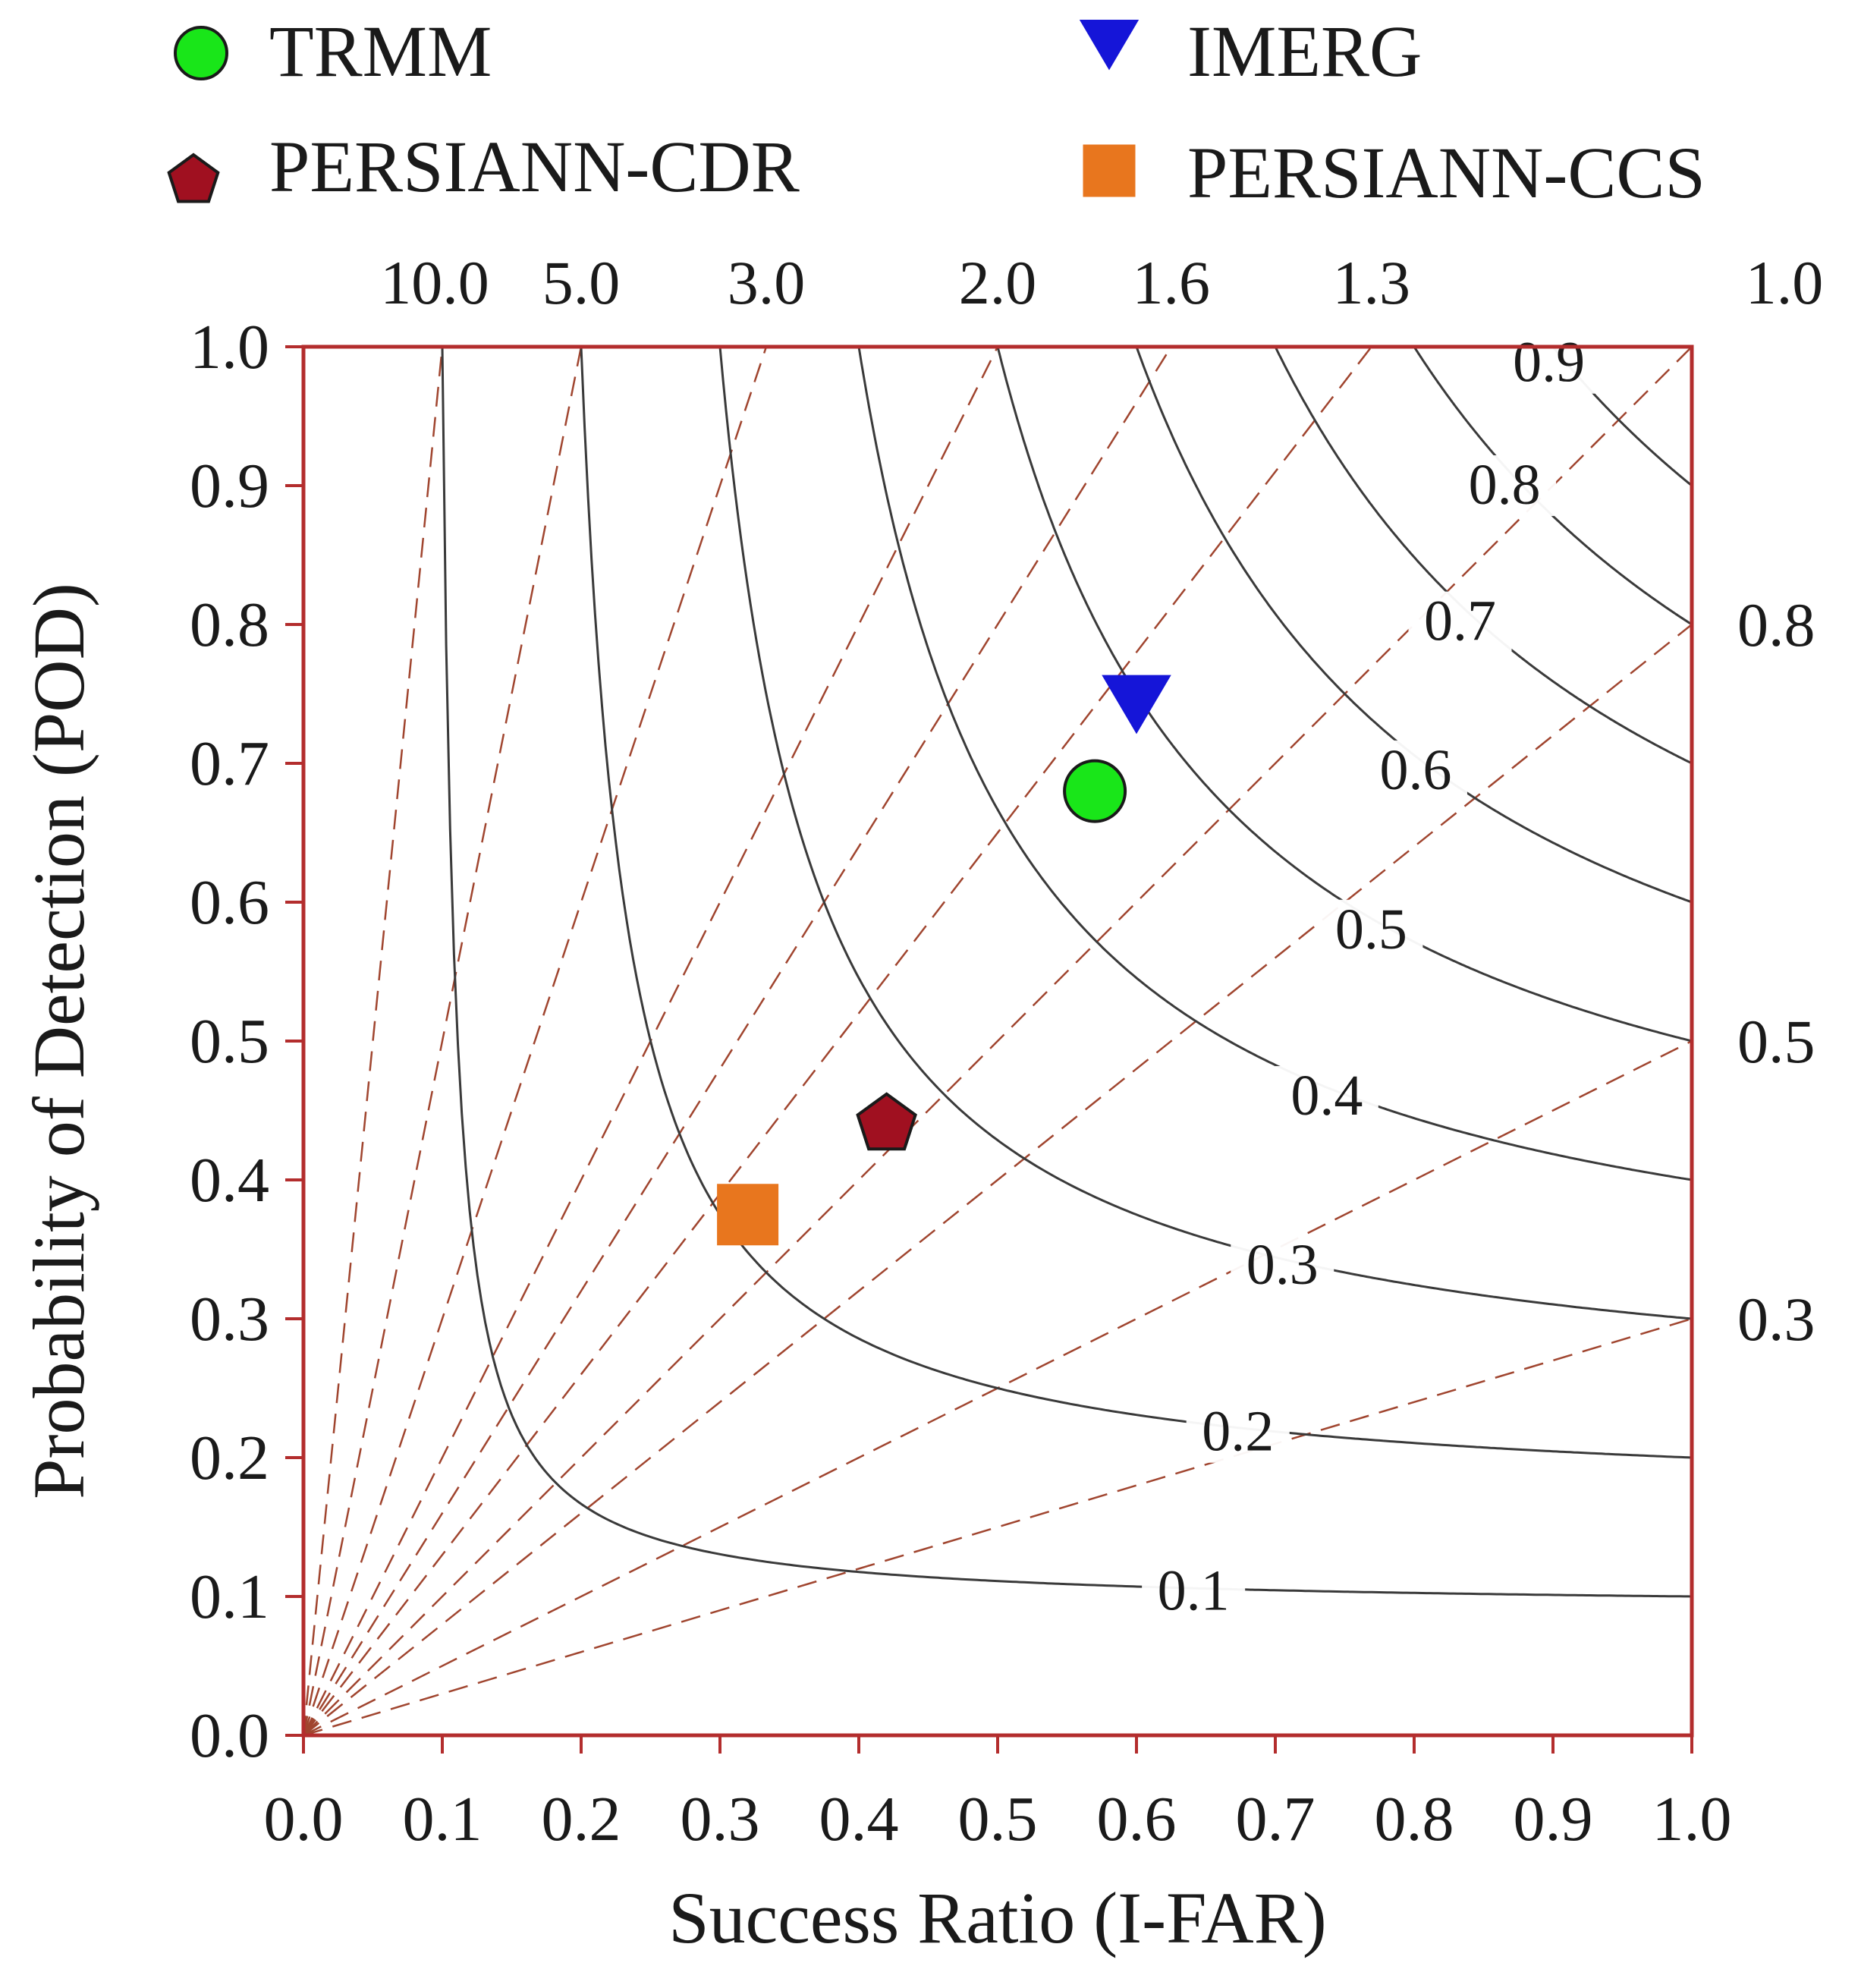  Describe the element at coordinates (997, 1917) in the screenshot. I see `x-axis-title: Success Ratio (I-FAR)` at that location.